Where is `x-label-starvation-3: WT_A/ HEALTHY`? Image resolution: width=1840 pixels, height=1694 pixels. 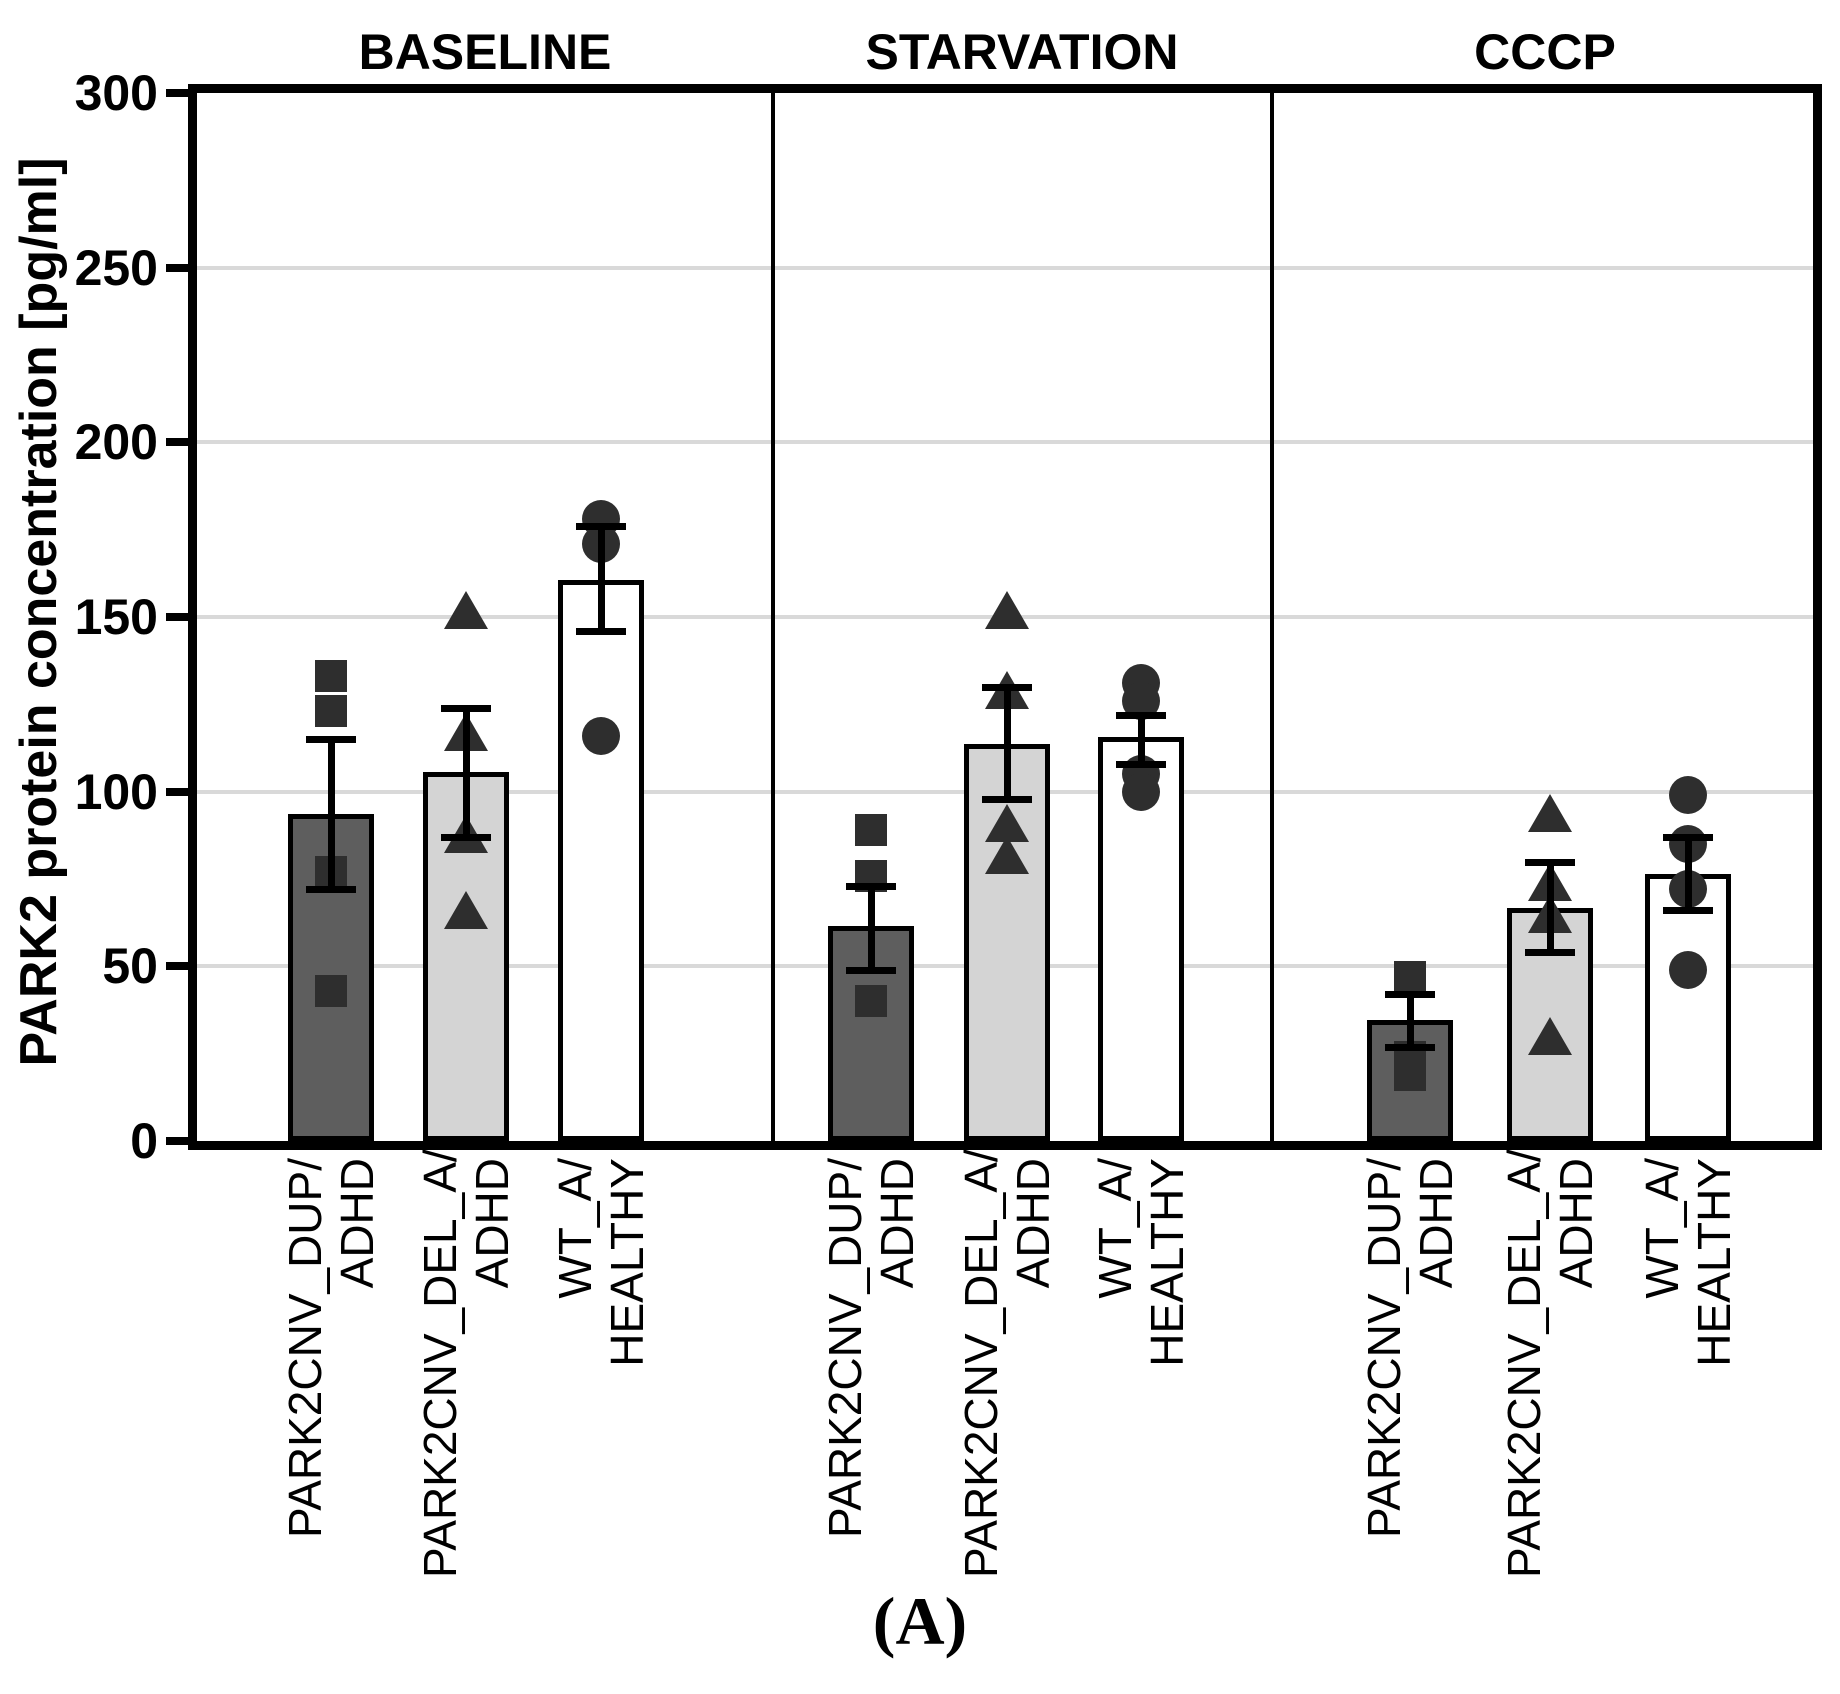
x-label-starvation-3: WT_A/ HEALTHY is located at coordinates (1141, 1262).